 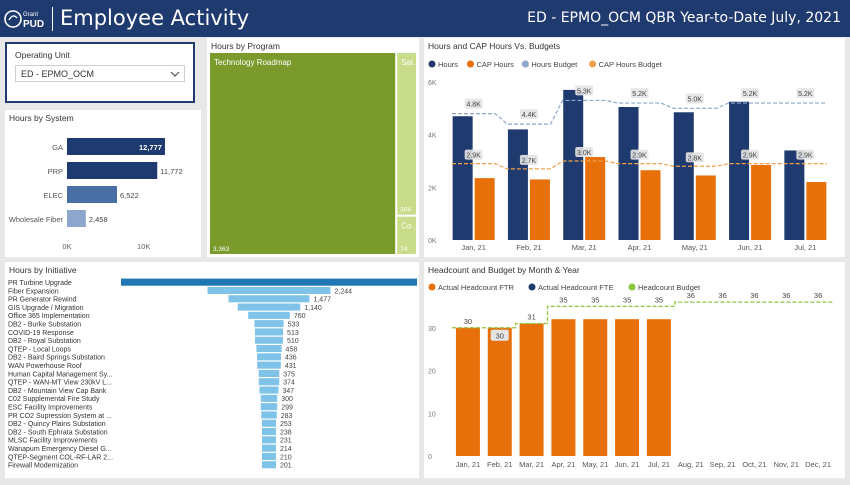 I want to click on cap-y-tick: 6K, so click(x=432, y=83).